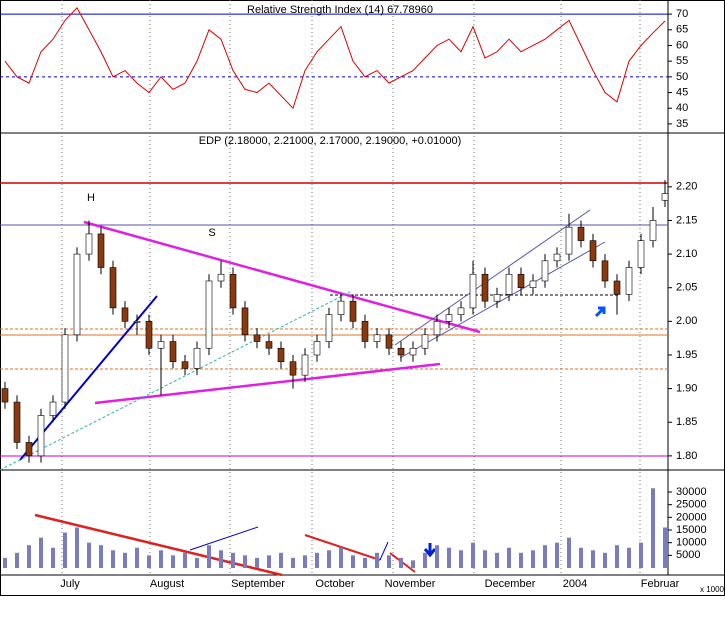  I want to click on y-tick-label: 2.15, so click(686, 220).